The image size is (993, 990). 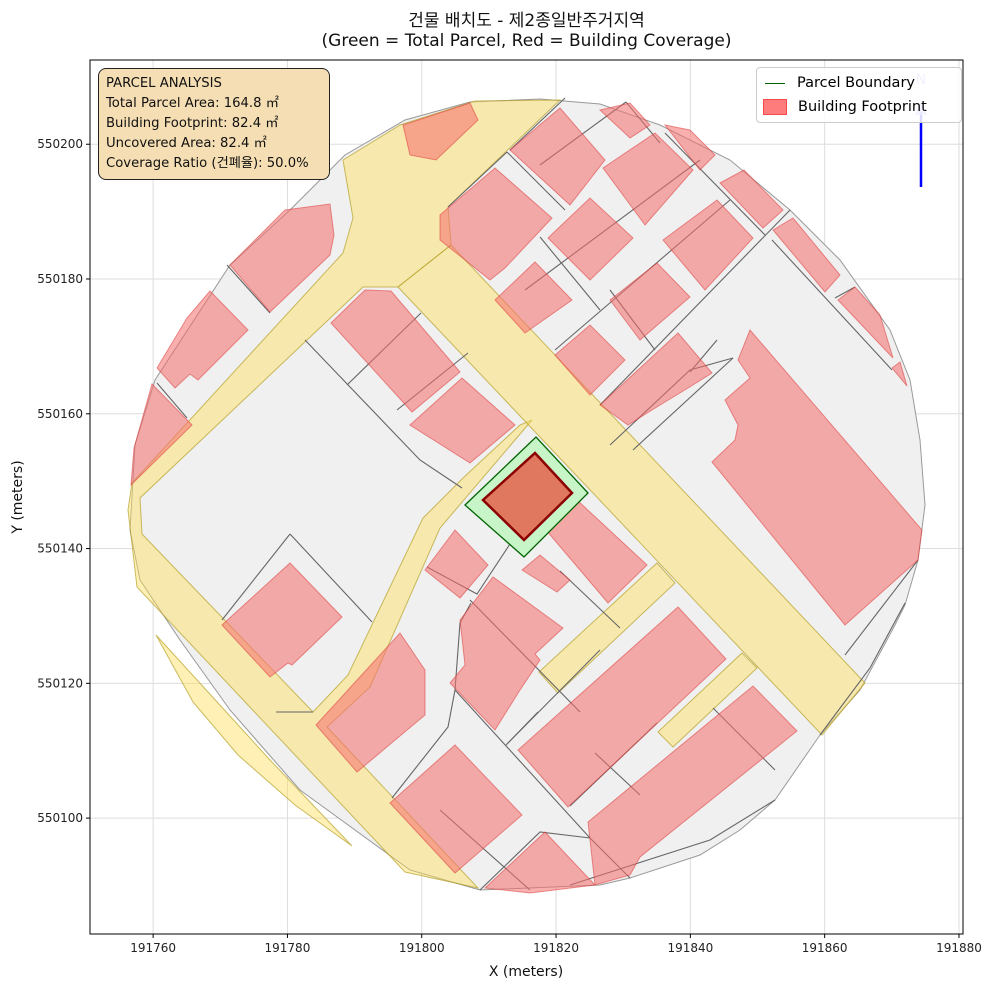 I want to click on y-tick-label: 550140, so click(x=60, y=549).